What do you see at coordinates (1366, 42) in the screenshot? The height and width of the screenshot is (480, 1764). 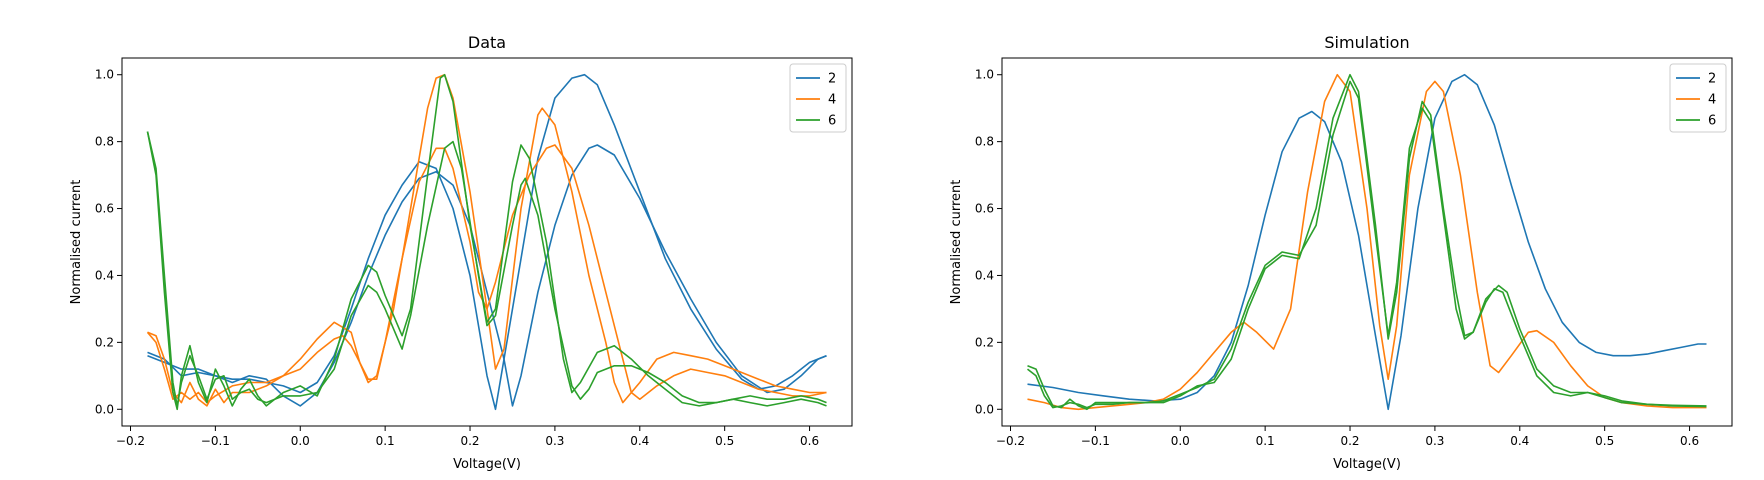 I see `chart-title: Simulation` at bounding box center [1366, 42].